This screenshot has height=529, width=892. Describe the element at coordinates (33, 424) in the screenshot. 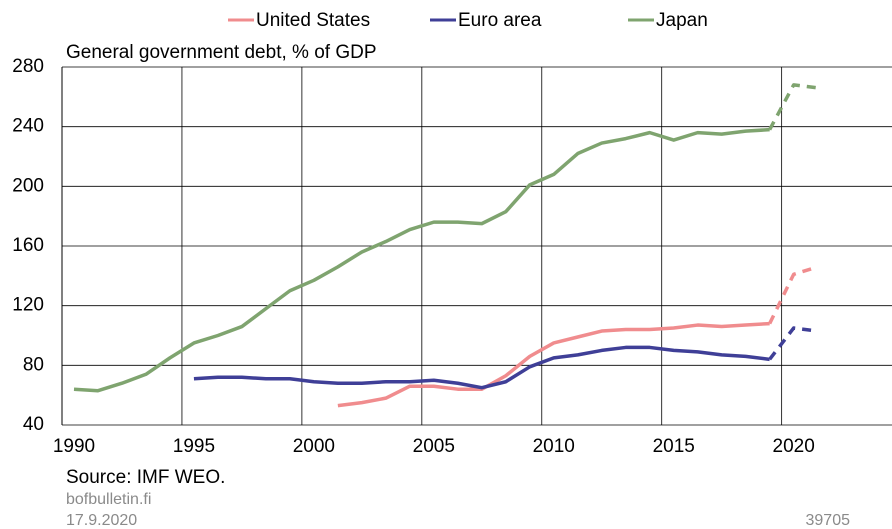

I see `y-tick-label: 40` at that location.